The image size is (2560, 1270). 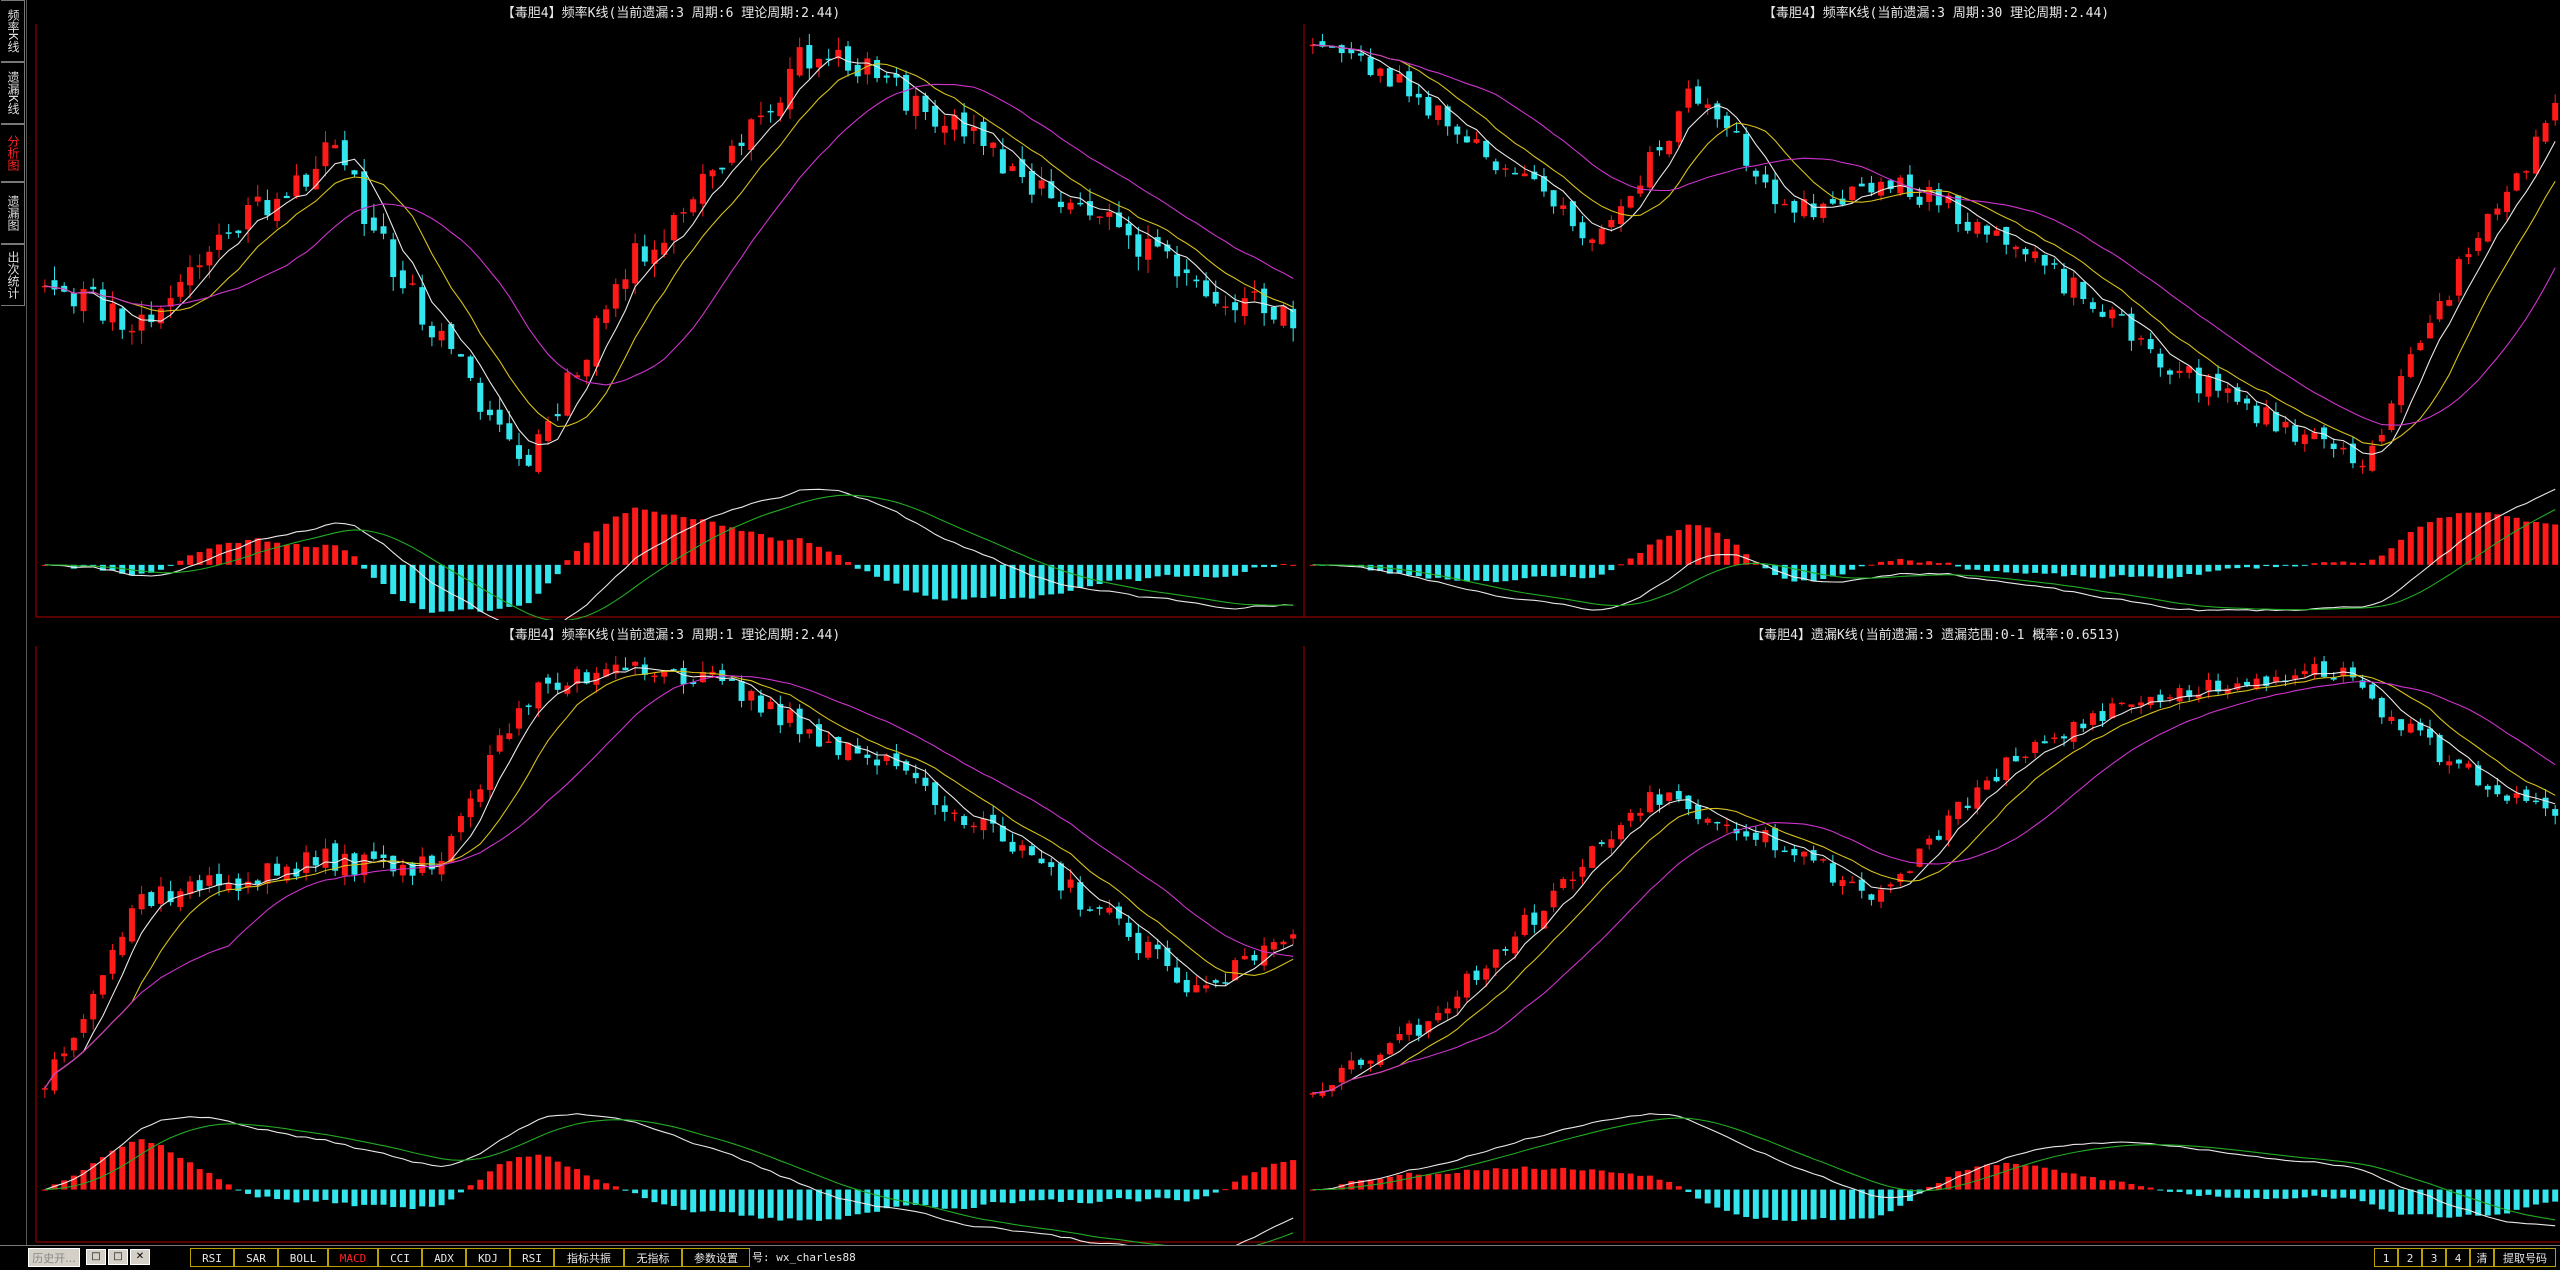 What do you see at coordinates (353, 1257) in the screenshot?
I see `indicator-macd-button: MACD` at bounding box center [353, 1257].